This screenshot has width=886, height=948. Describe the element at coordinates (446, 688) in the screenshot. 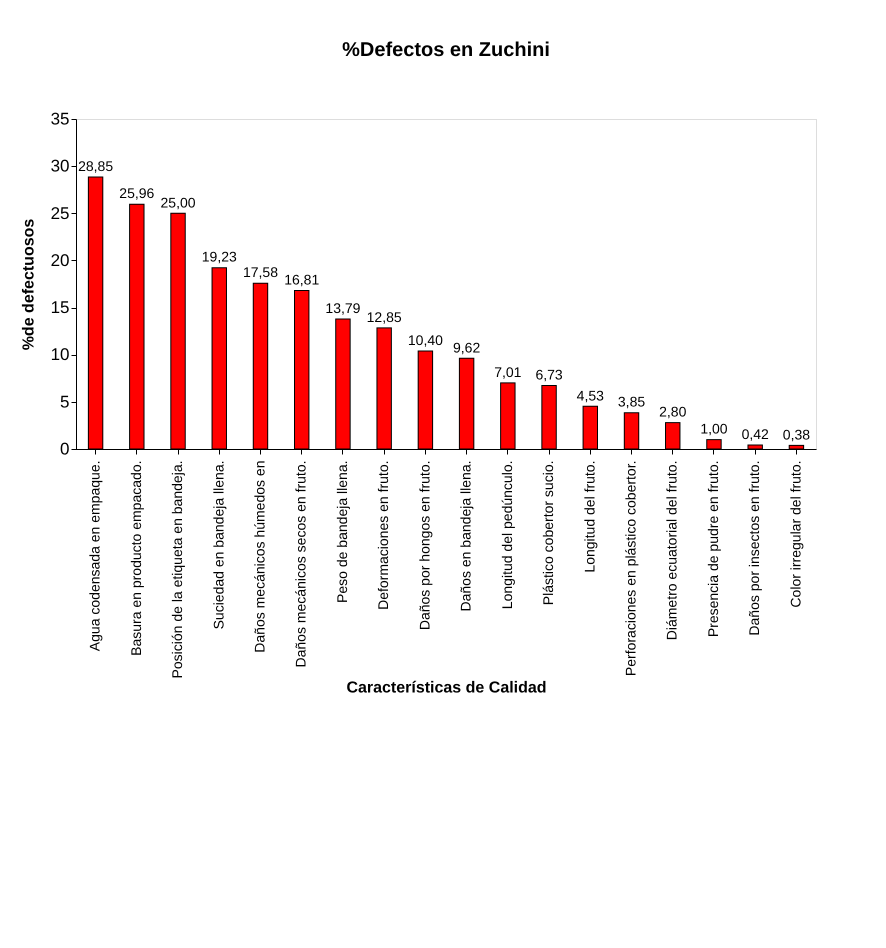

I see `x-axis-title: Características de Calidad` at that location.